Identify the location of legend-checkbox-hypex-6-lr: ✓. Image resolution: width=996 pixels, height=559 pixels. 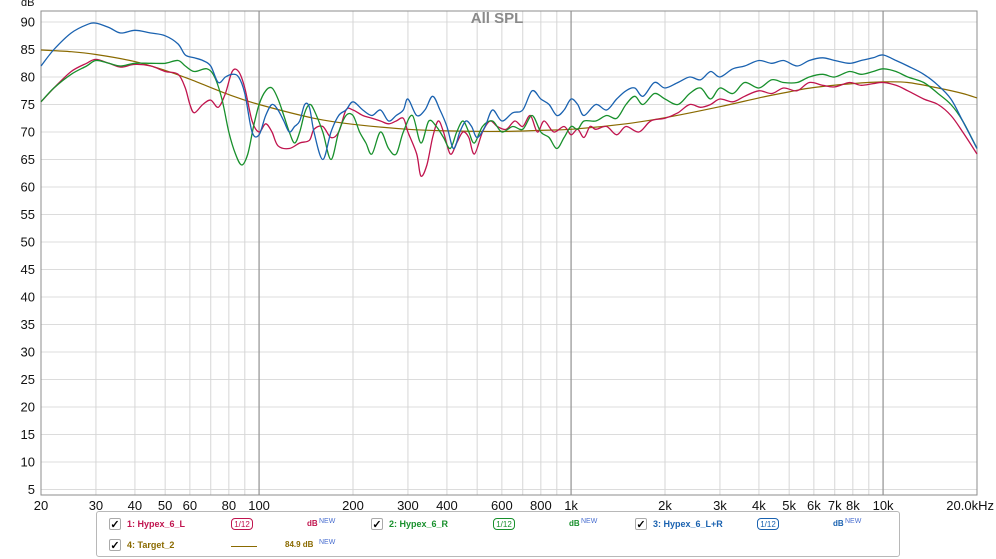
(641, 524).